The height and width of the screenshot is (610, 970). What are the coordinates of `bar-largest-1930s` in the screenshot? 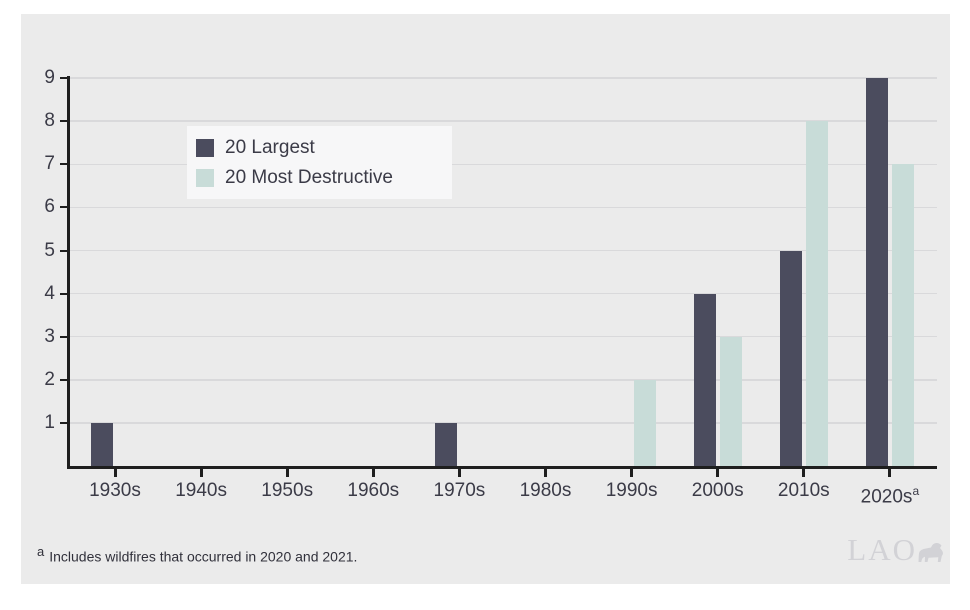 It's located at (102, 444).